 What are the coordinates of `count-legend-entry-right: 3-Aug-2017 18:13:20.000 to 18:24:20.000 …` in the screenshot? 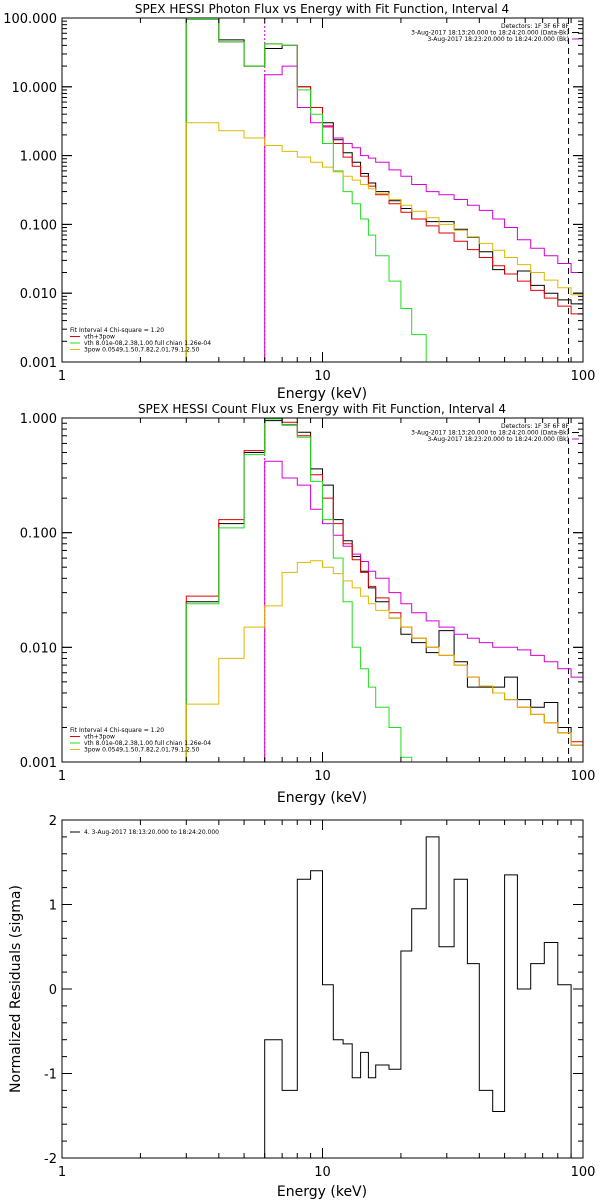 It's located at (490, 433).